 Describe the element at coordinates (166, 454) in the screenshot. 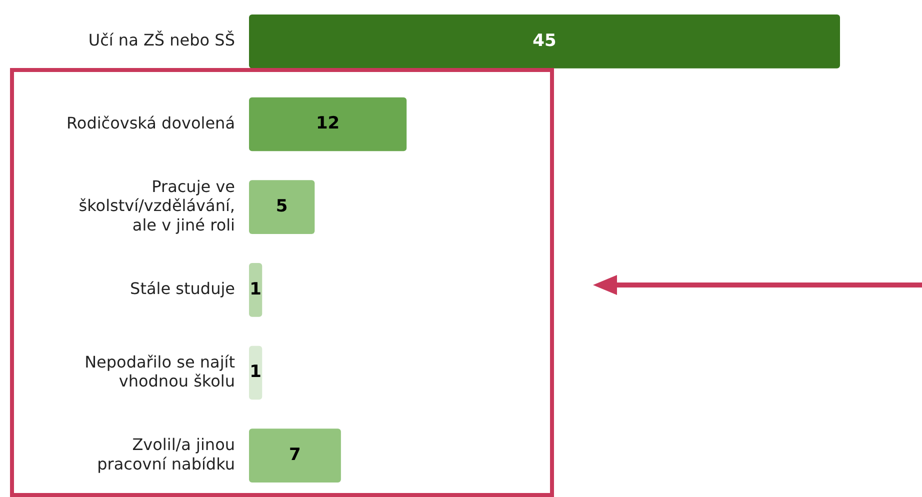

I see `y-tick-label: Zvolil/a jinou pracovní nabídku` at that location.